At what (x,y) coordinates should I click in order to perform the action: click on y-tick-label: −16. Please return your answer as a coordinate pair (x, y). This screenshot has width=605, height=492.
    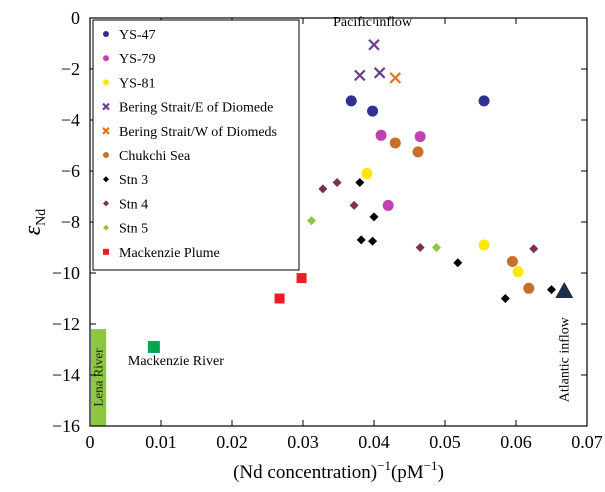
    Looking at the image, I should click on (66, 426).